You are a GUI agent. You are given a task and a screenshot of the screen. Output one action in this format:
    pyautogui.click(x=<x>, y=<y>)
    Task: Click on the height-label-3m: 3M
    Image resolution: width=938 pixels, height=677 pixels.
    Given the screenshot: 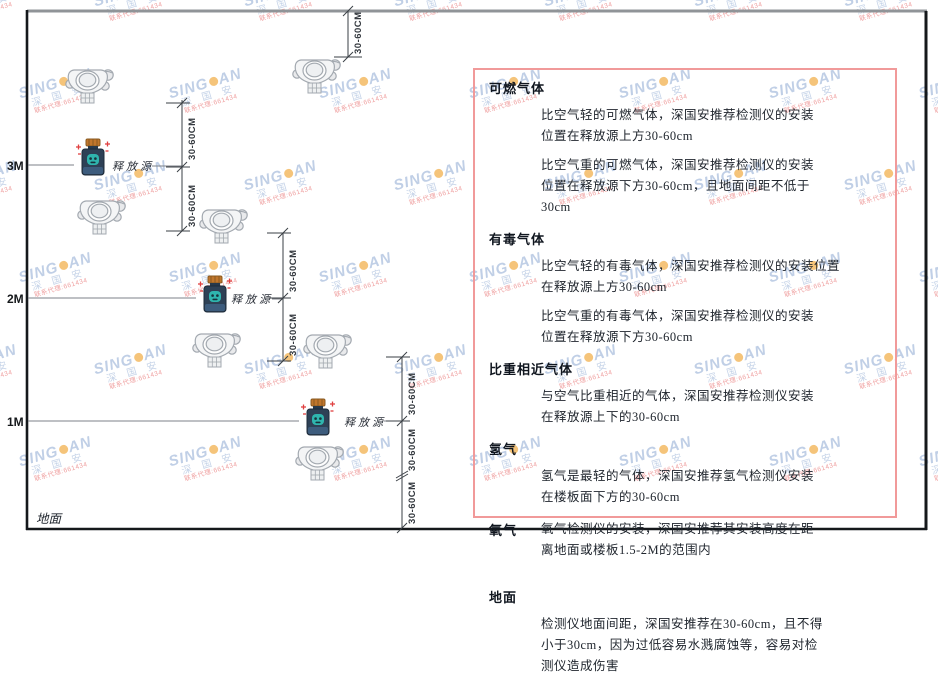 What is the action you would take?
    pyautogui.click(x=15, y=166)
    